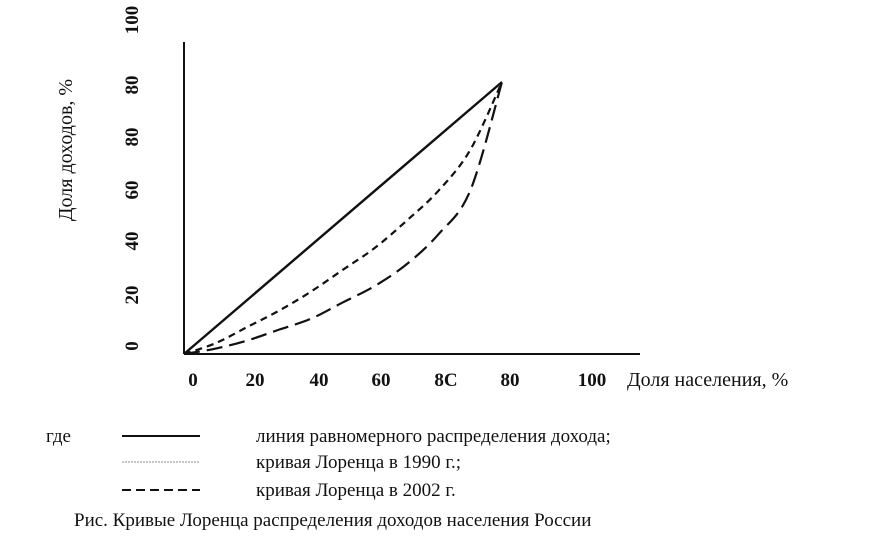  Describe the element at coordinates (132, 20) in the screenshot. I see `y-tick-label: 100` at that location.